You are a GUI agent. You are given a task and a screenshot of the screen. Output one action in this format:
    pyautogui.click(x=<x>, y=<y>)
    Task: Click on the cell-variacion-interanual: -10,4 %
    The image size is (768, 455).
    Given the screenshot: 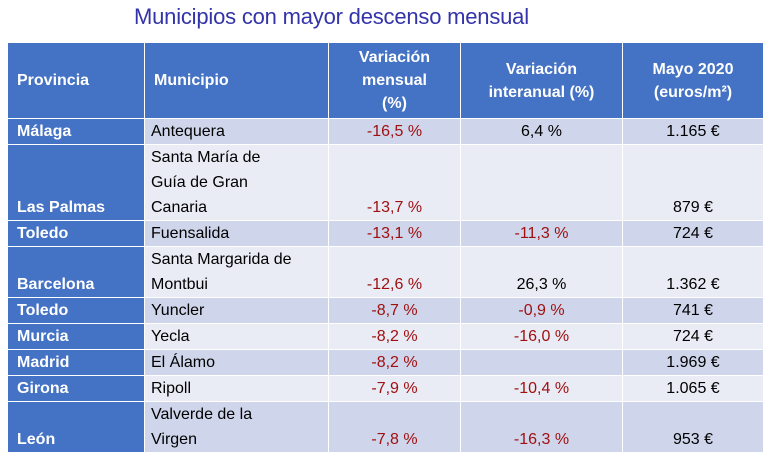 What is the action you would take?
    pyautogui.click(x=541, y=388)
    